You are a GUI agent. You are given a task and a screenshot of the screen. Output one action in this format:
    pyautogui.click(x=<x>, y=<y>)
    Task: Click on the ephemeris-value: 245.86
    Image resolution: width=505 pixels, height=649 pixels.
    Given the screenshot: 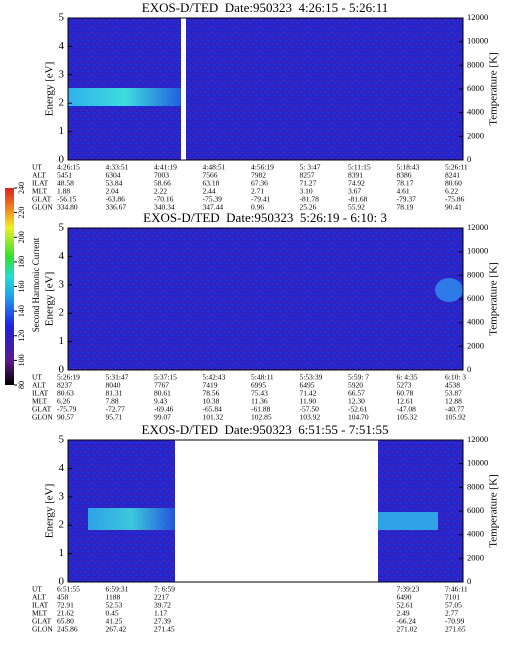 What is the action you would take?
    pyautogui.click(x=67, y=629)
    